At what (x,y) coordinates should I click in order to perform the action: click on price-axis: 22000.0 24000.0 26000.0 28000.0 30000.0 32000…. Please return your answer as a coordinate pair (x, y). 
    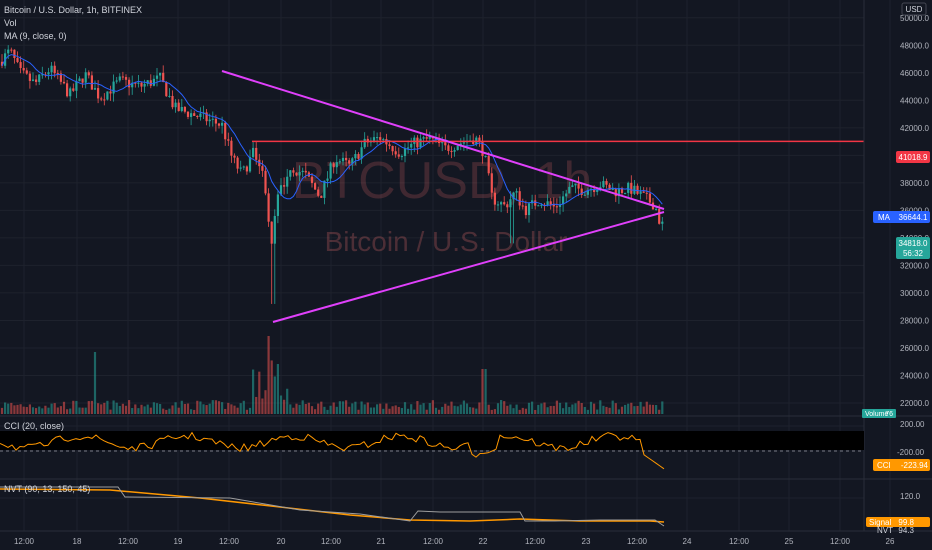
    Looking at the image, I should click on (914, 211).